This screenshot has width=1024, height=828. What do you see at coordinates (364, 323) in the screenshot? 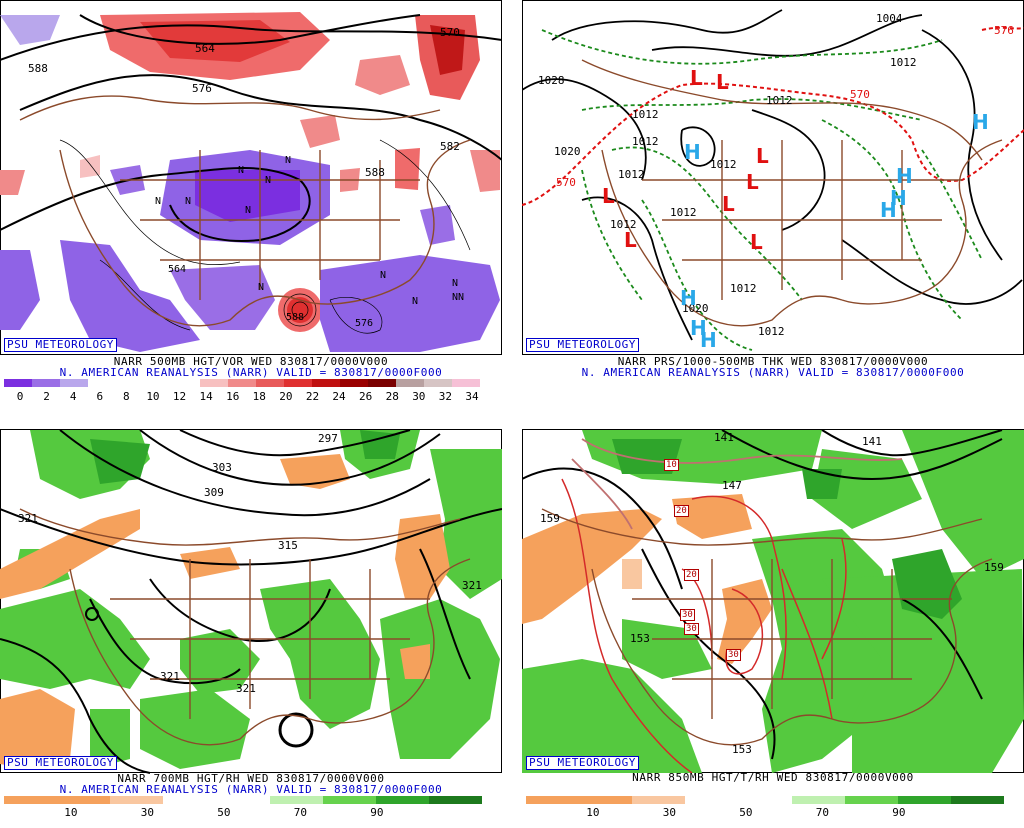
I see `map-label: 576` at bounding box center [364, 323].